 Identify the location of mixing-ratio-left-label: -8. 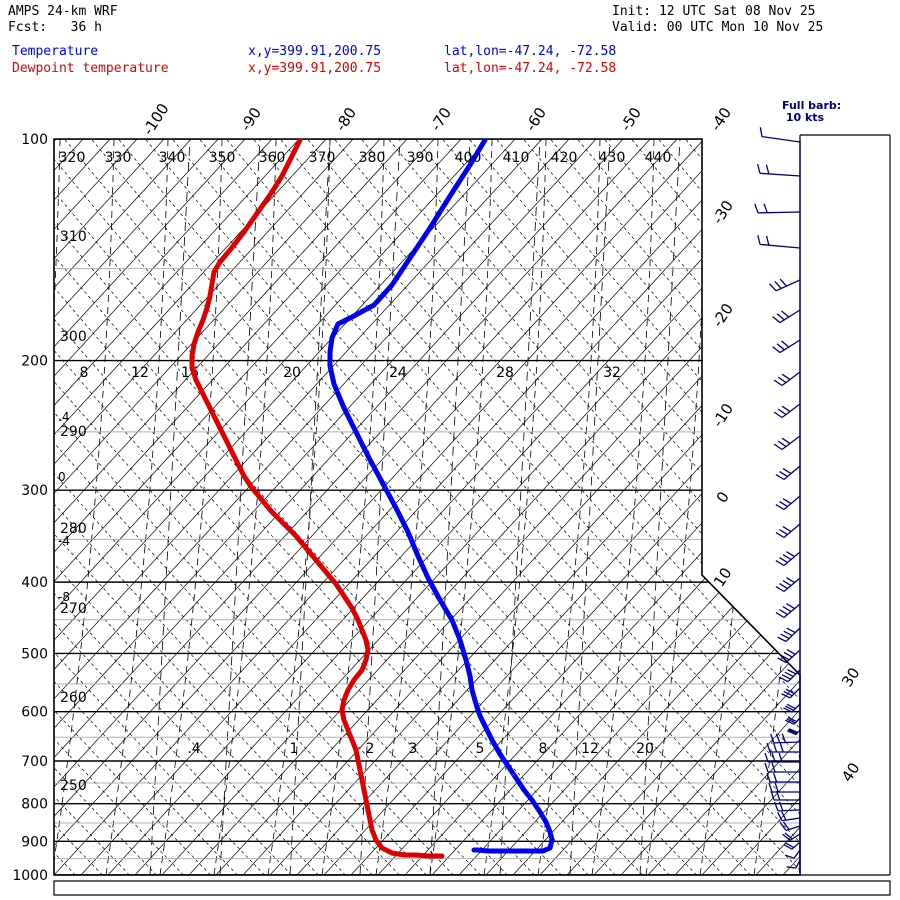
(64, 597).